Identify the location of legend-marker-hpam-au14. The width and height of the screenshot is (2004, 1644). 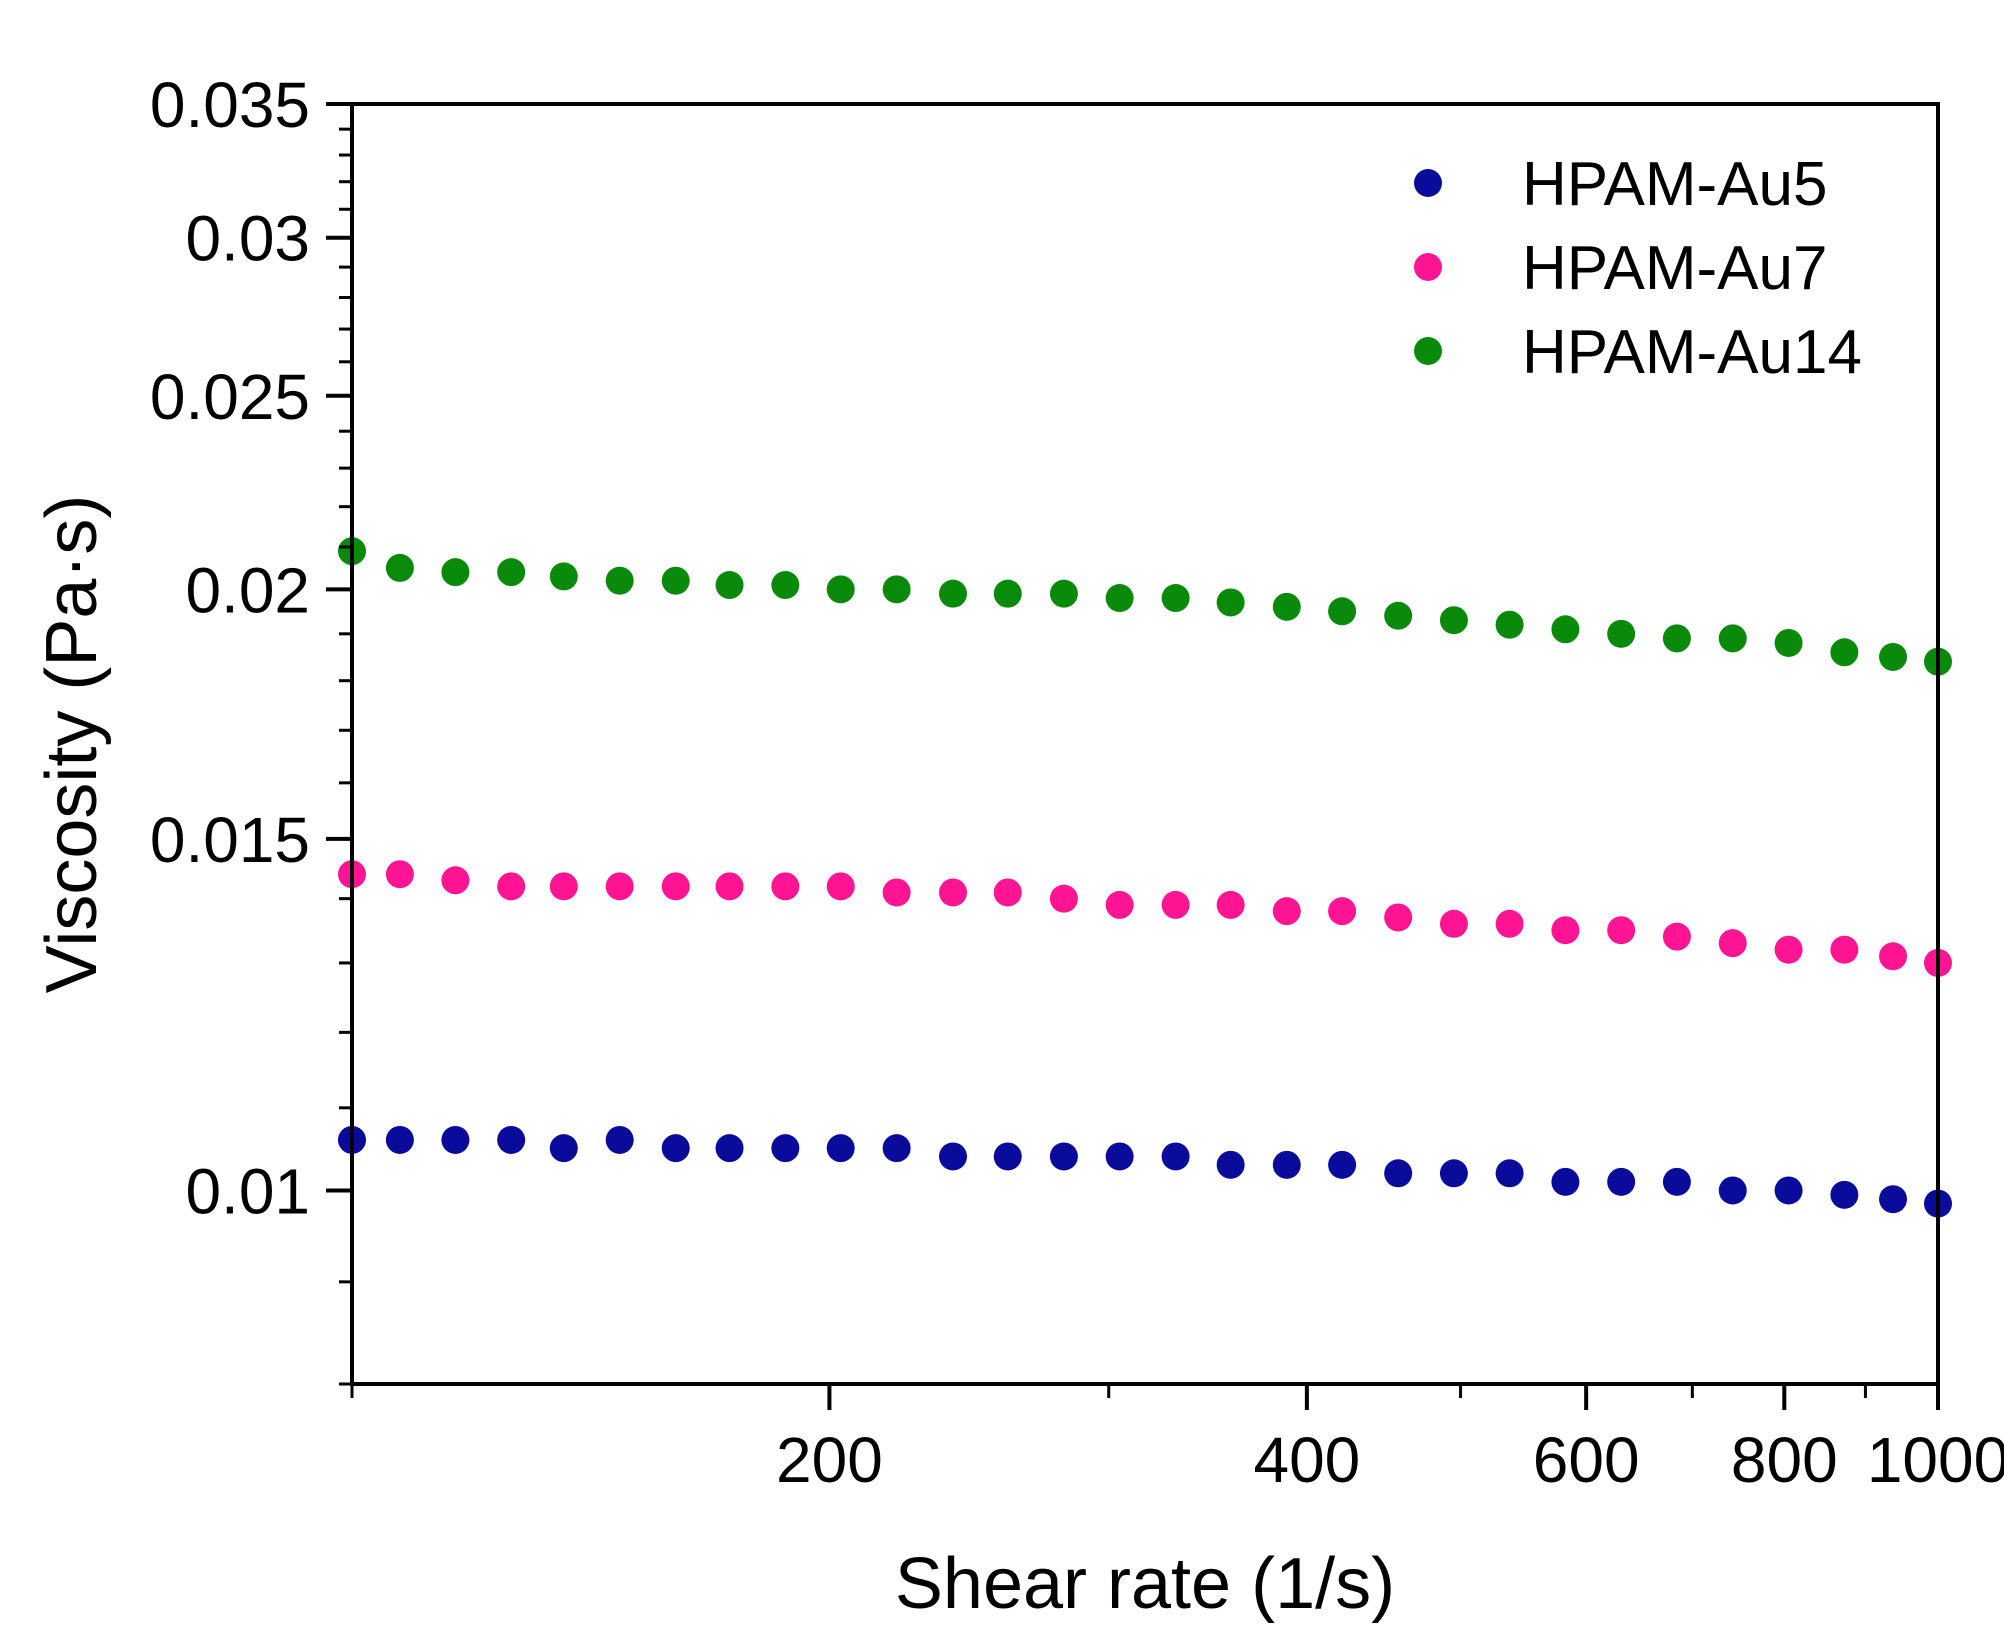
(1428, 351).